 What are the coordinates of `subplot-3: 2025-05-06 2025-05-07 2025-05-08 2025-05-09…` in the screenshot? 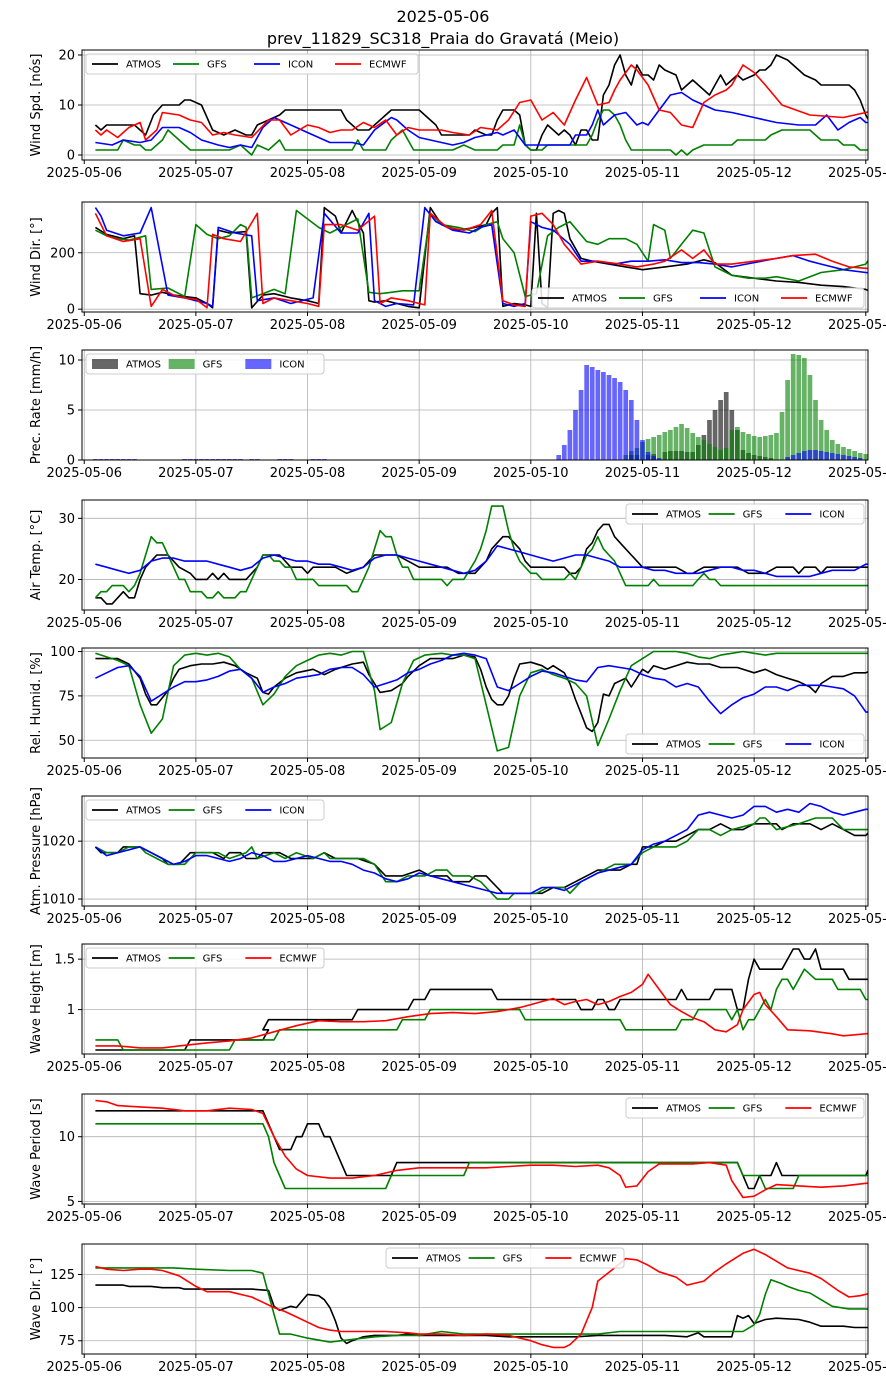 It's located at (457, 413).